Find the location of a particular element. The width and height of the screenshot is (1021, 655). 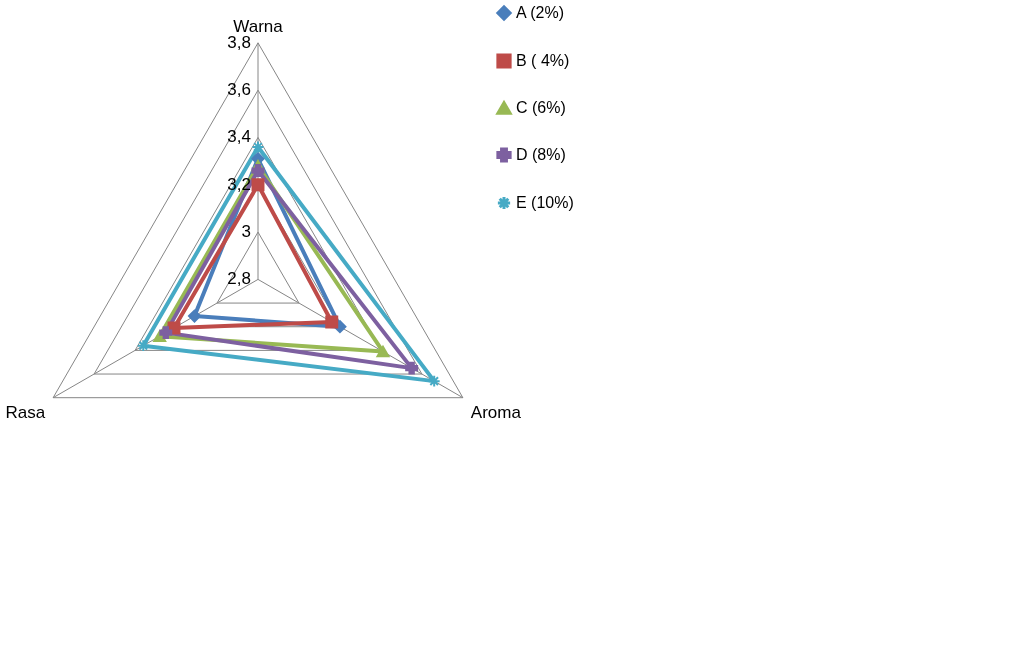

y-tick-label: 3 is located at coordinates (246, 232).